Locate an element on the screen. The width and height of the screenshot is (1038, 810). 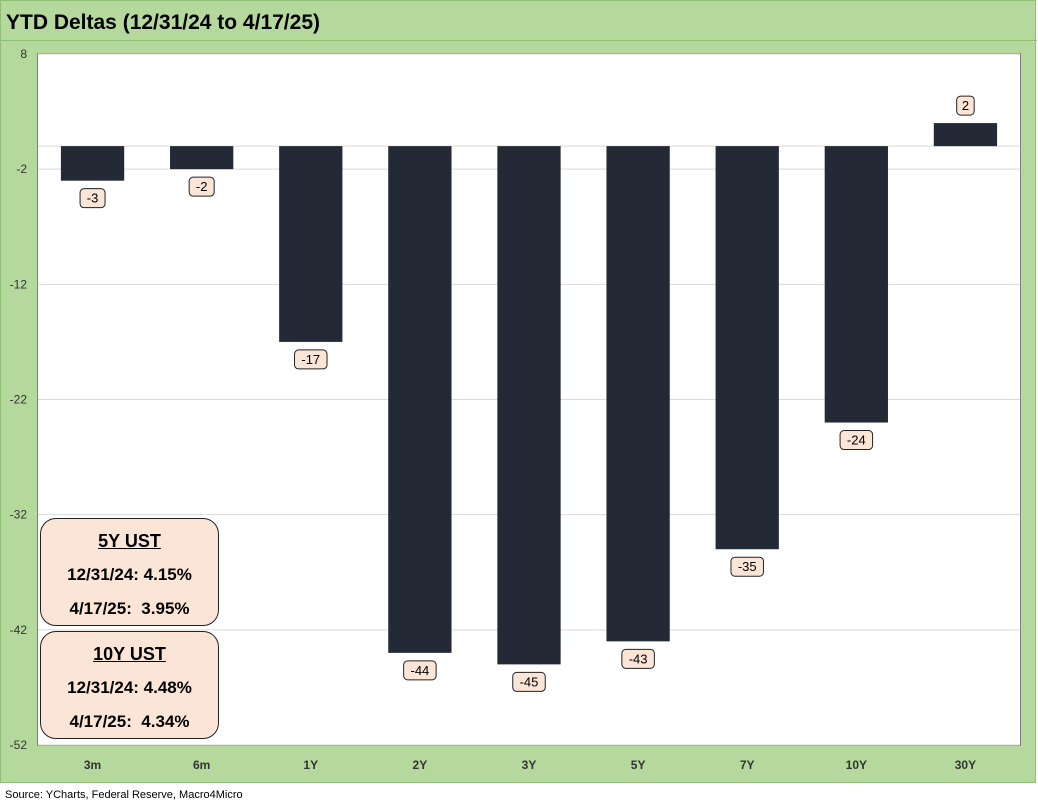
data-label: 2 is located at coordinates (965, 105).